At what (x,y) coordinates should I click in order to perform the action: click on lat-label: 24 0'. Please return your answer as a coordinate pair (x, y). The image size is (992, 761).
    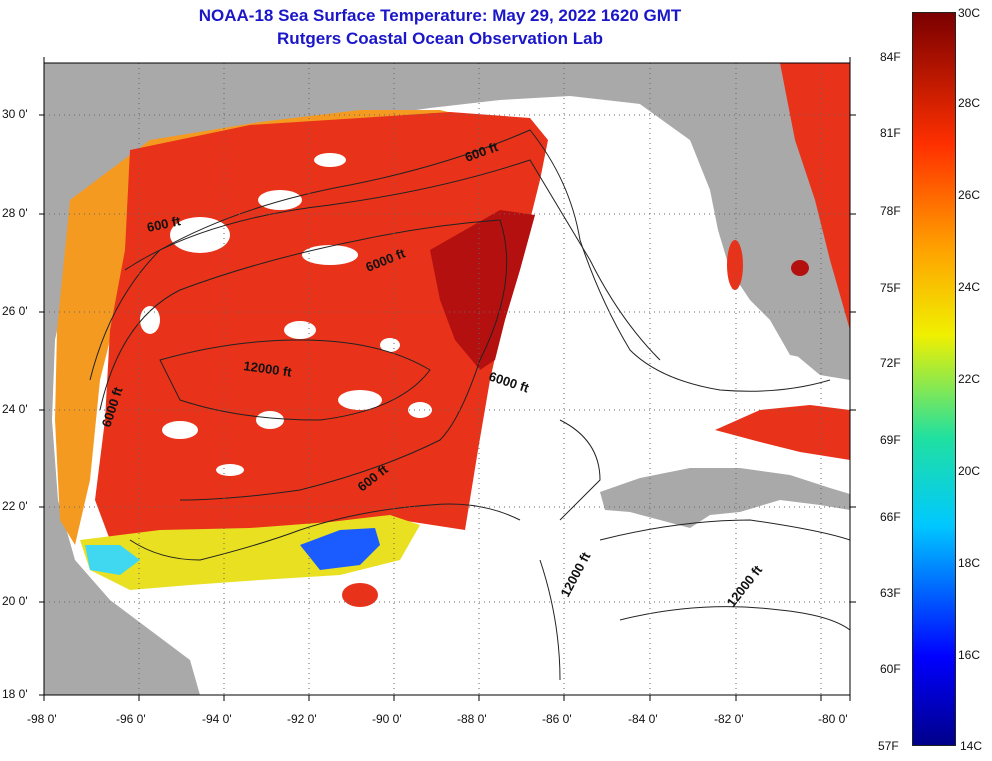
    Looking at the image, I should click on (15, 409).